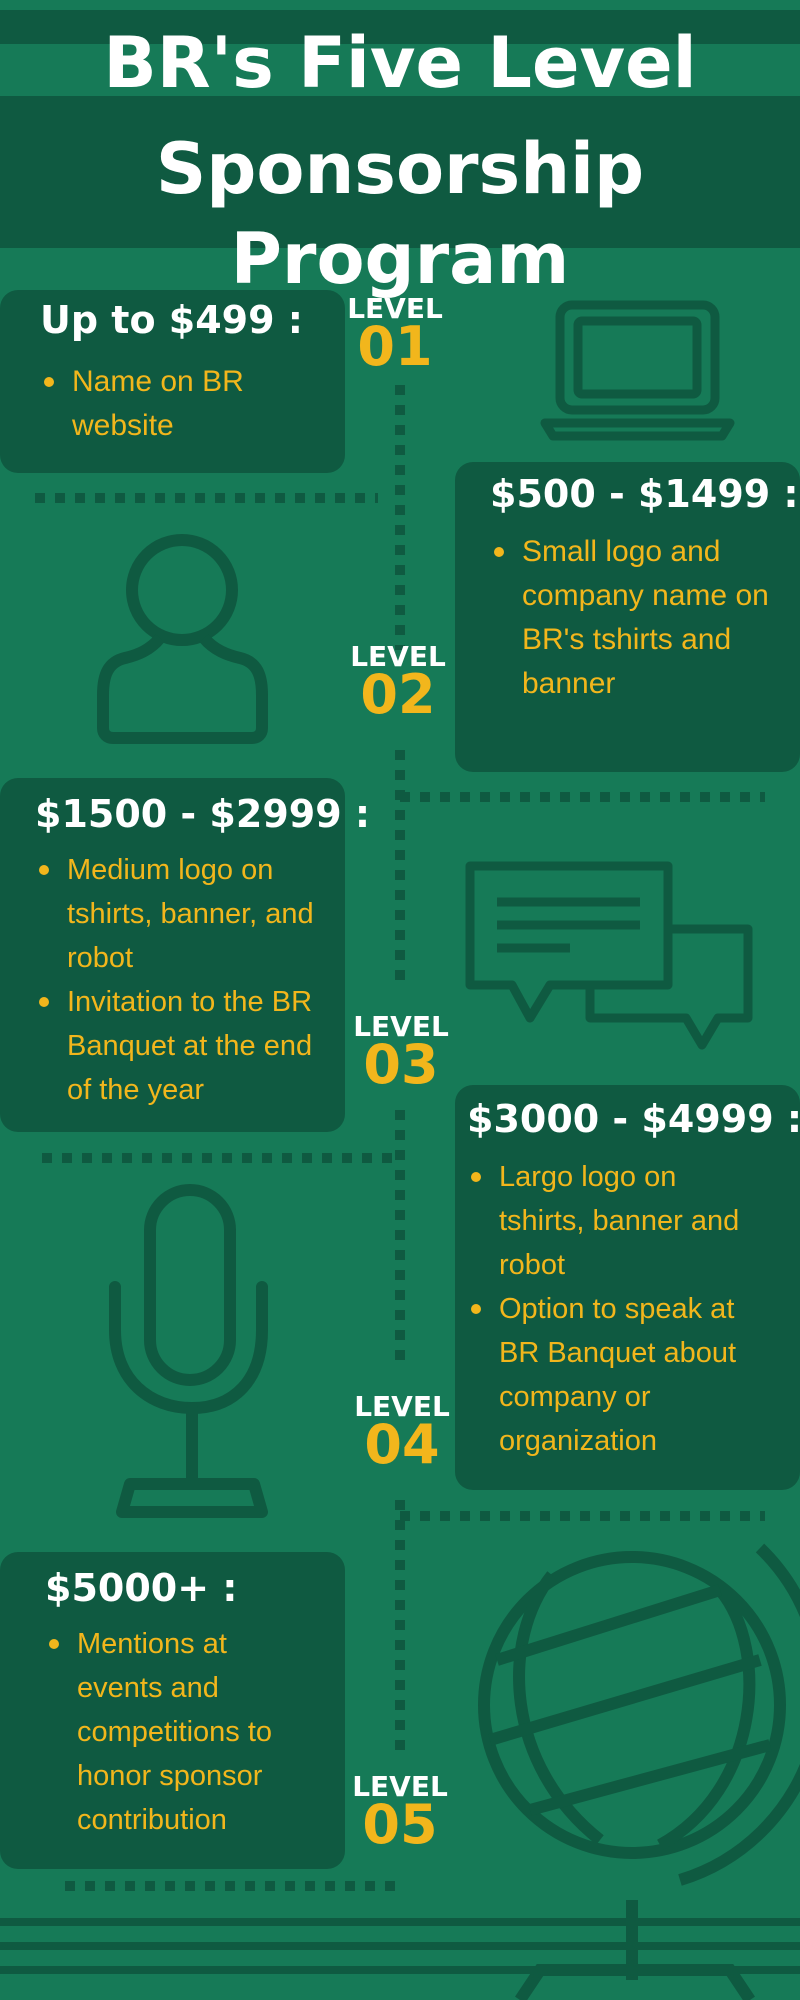  What do you see at coordinates (400, 1824) in the screenshot?
I see `level-5-number: 05` at bounding box center [400, 1824].